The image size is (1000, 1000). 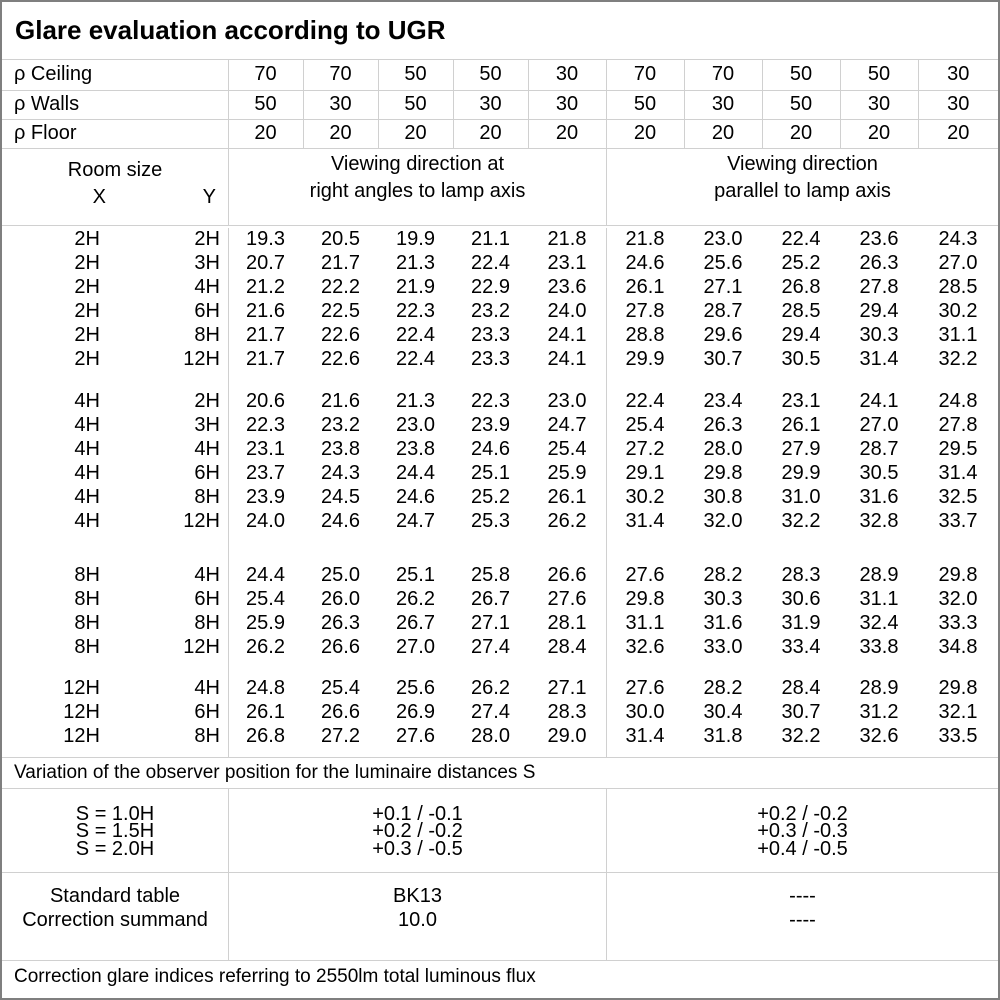 What do you see at coordinates (802, 831) in the screenshot?
I see `distance-value: +0.3 / -0.3` at bounding box center [802, 831].